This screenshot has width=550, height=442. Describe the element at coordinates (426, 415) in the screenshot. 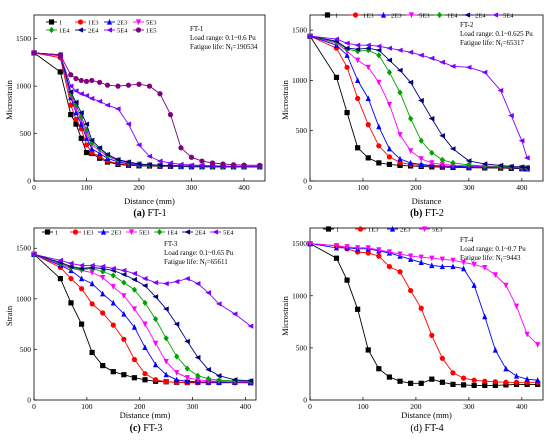

I see `x-axis-label: Distance (mm)` at that location.